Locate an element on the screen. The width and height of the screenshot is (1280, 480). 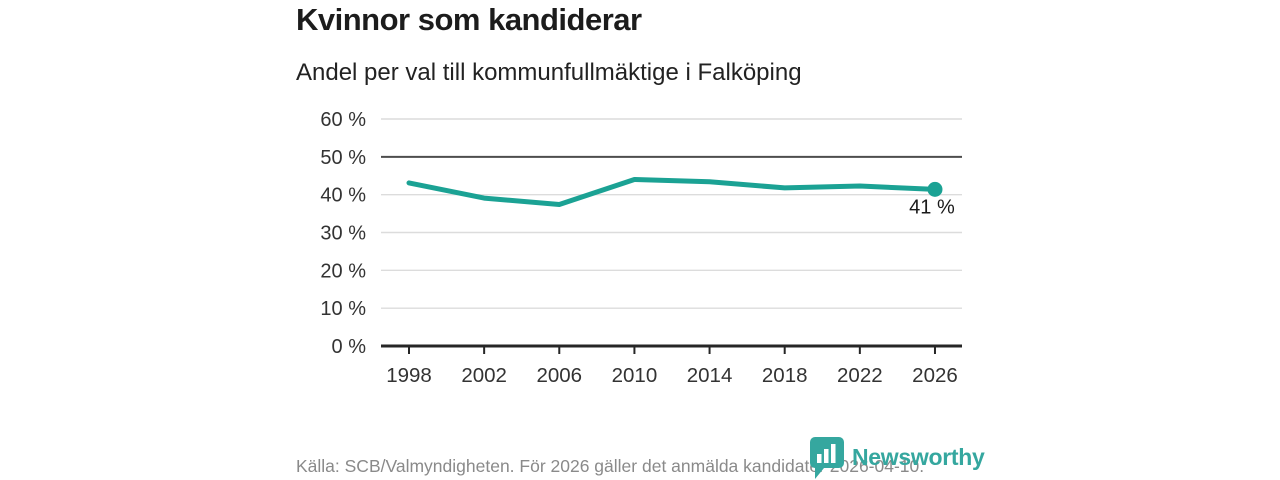
x-tick-label: 2026 is located at coordinates (935, 375).